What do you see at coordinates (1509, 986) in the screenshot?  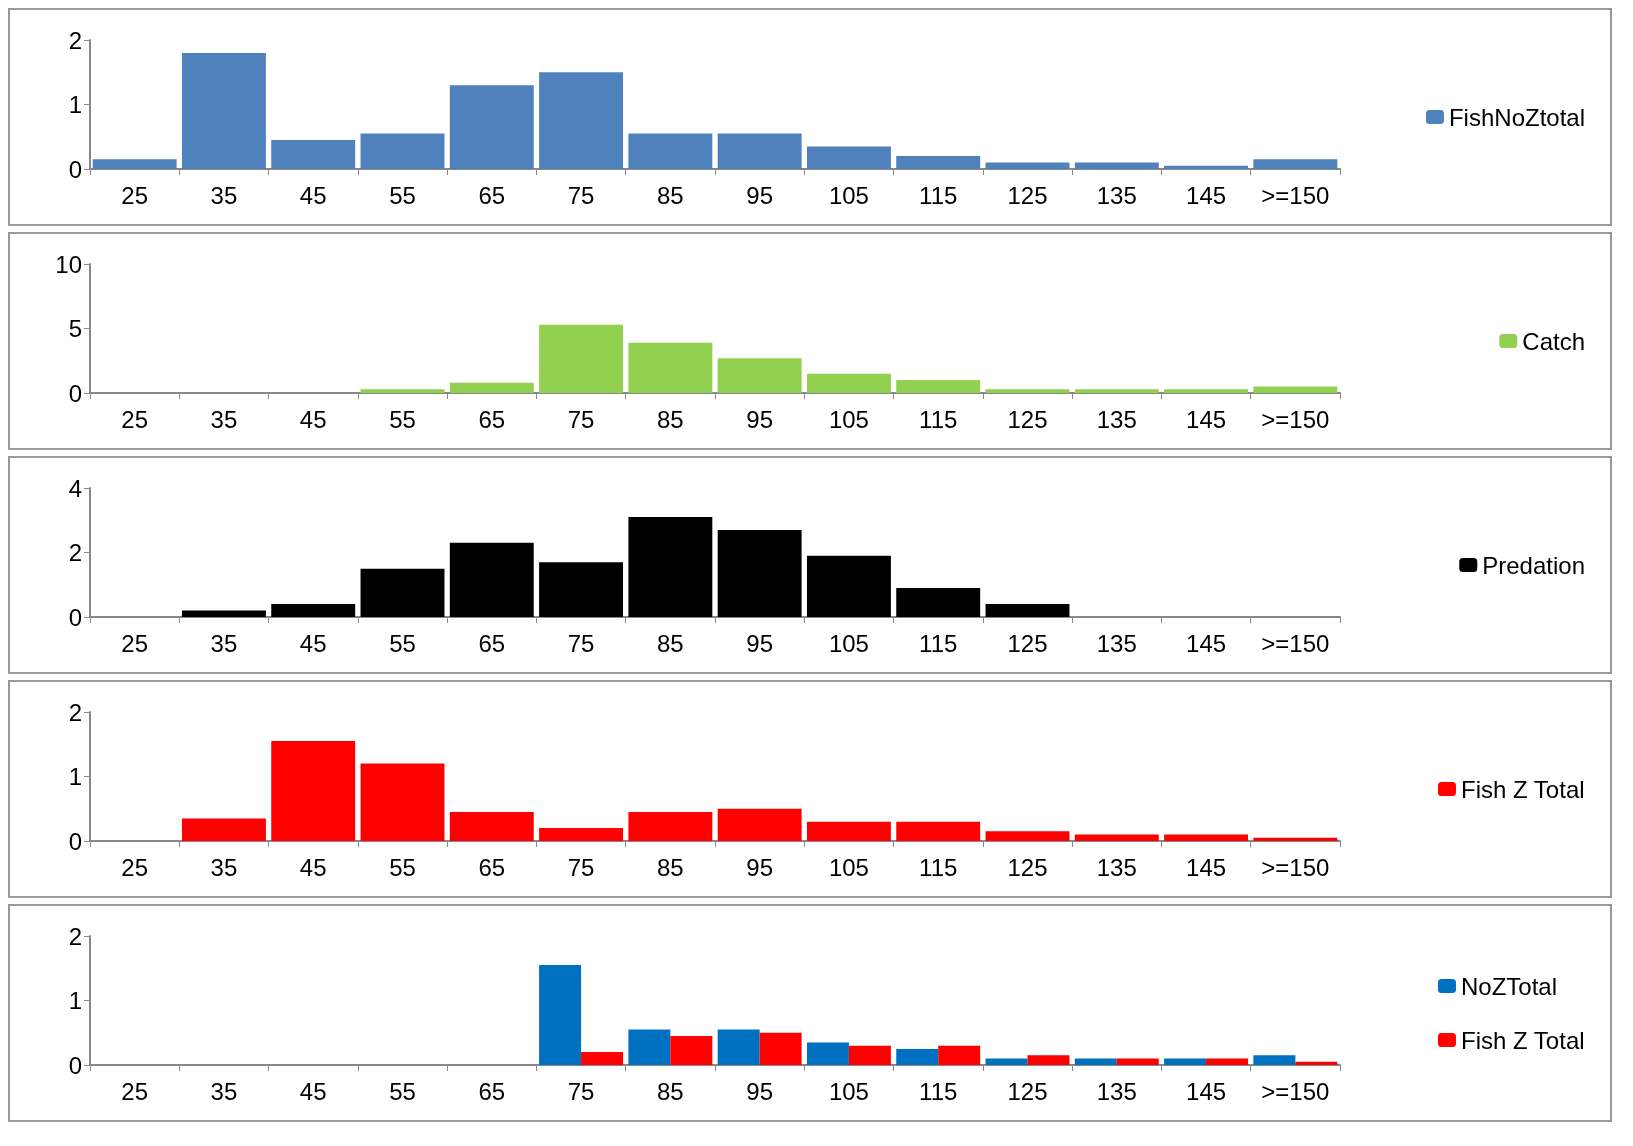 I see `legend-label: NoZTotal` at bounding box center [1509, 986].